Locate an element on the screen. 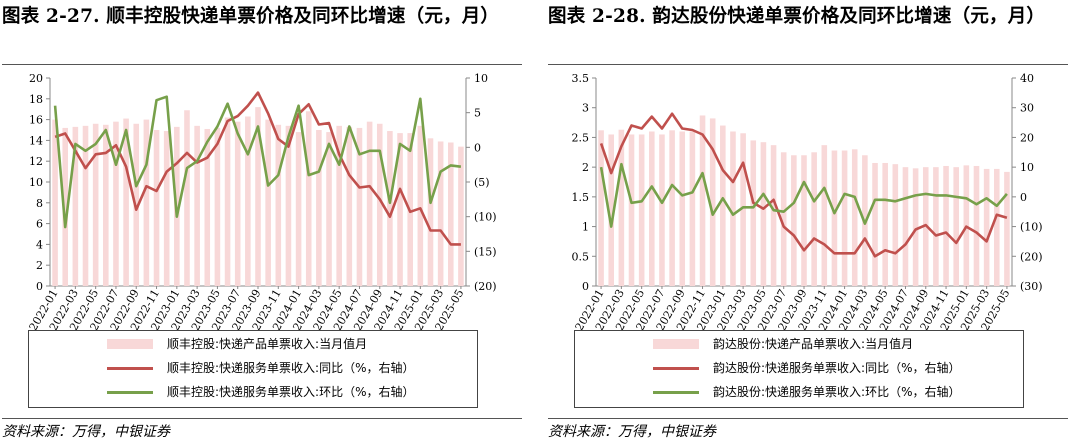  legend-item-mom: 韵达股份:快递服务单票收入:环比（%，右轴） is located at coordinates (799, 393).